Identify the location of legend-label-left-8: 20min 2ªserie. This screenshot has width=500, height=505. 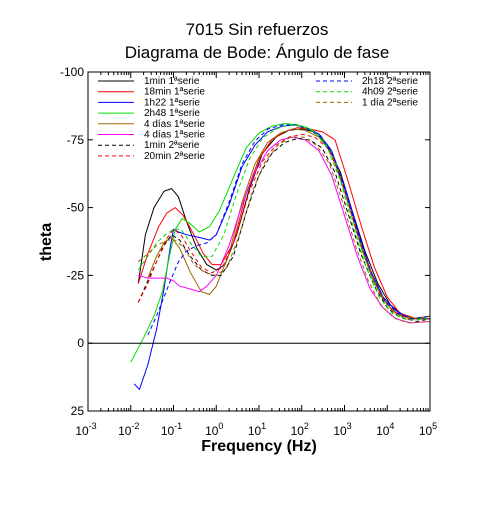
(174, 156).